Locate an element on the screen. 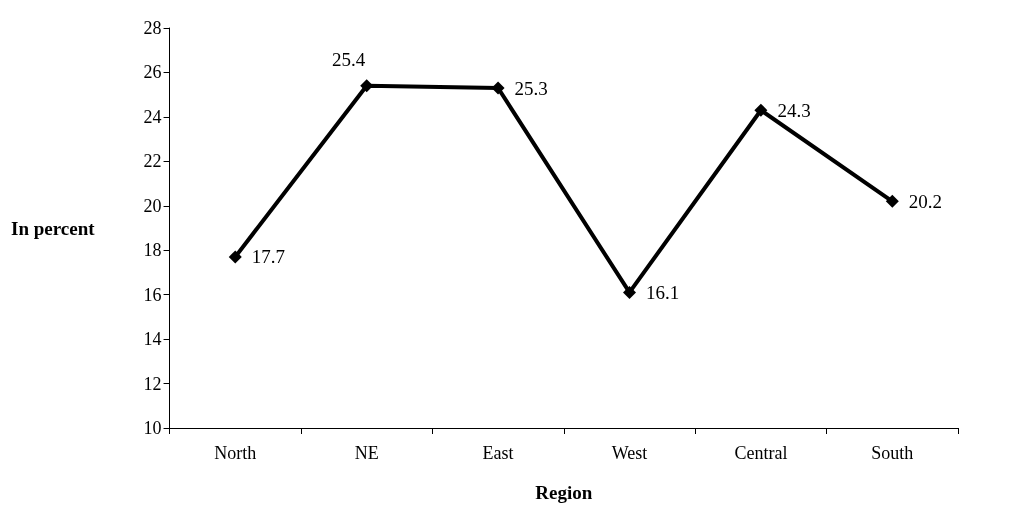 Image resolution: width=1027 pixels, height=529 pixels. y-tick-label: 12 is located at coordinates (152, 383).